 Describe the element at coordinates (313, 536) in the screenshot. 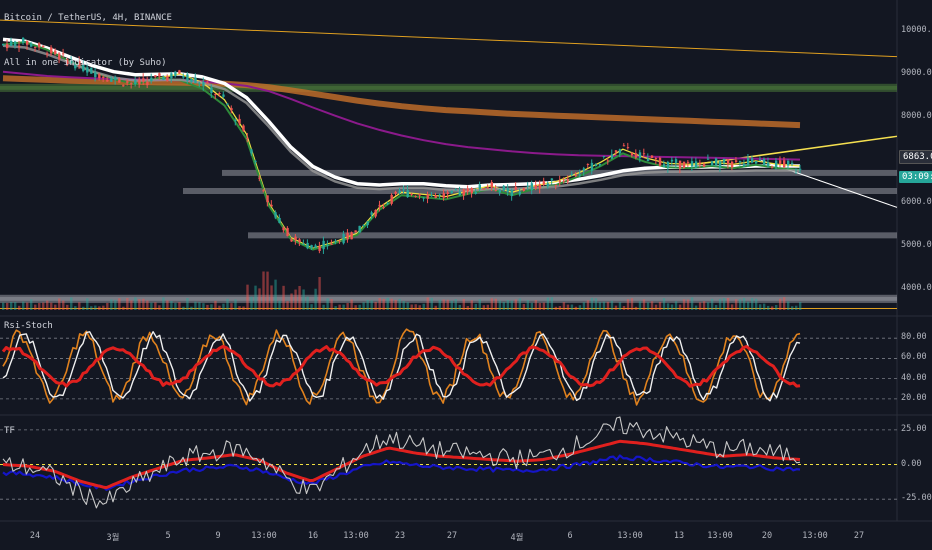

I see `time-axis-label: 16` at that location.